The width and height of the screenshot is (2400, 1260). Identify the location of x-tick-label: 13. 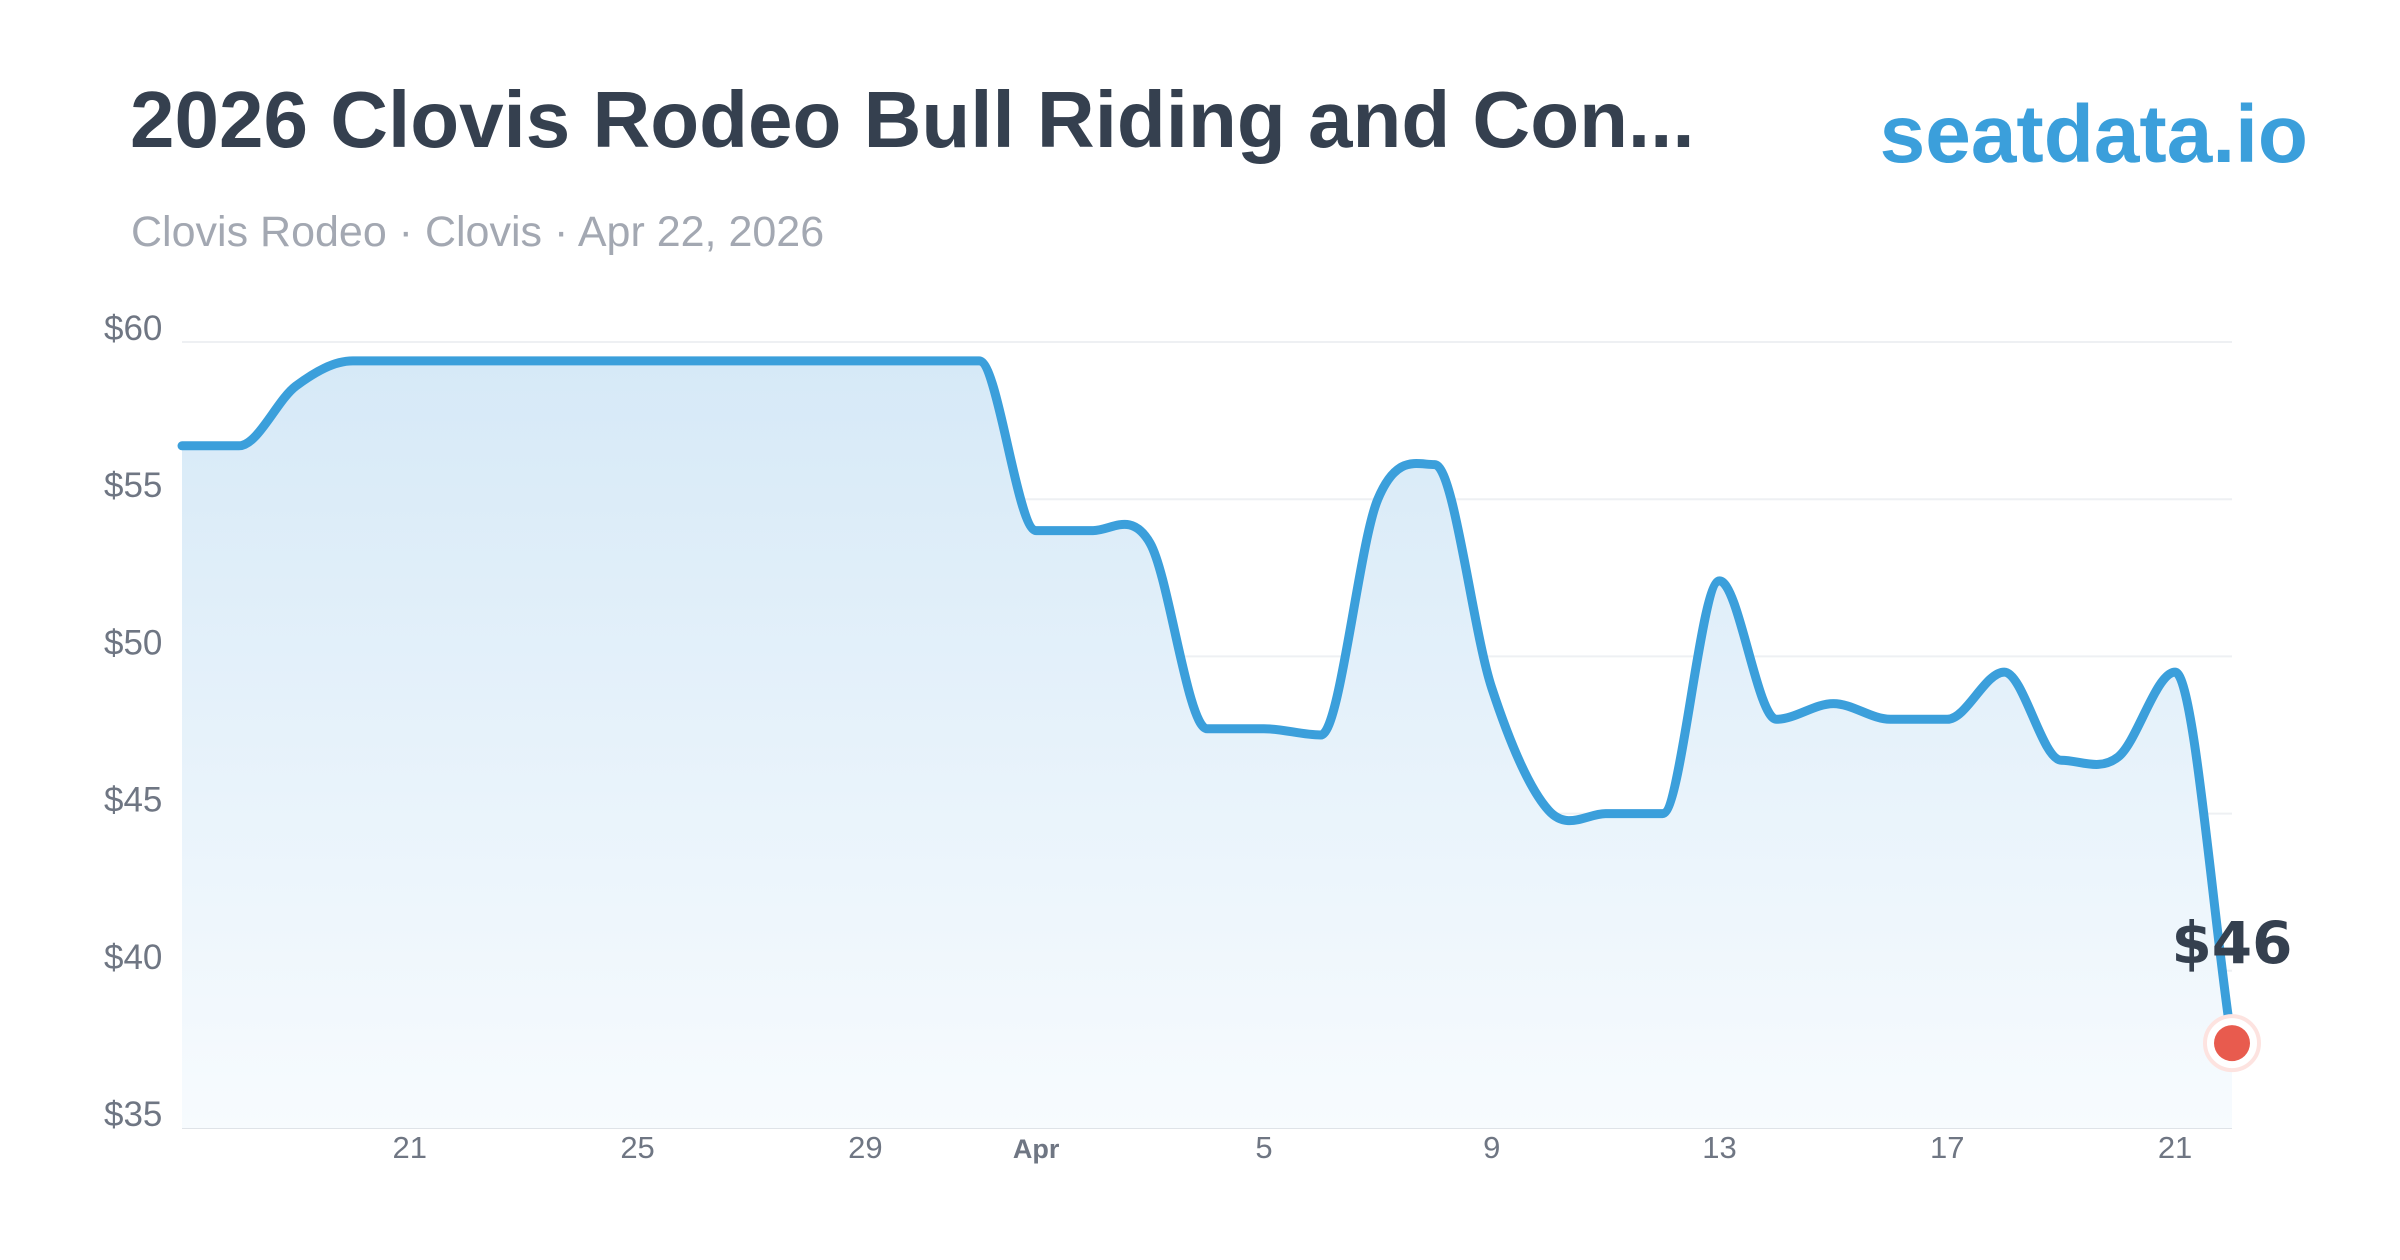
(1719, 1147).